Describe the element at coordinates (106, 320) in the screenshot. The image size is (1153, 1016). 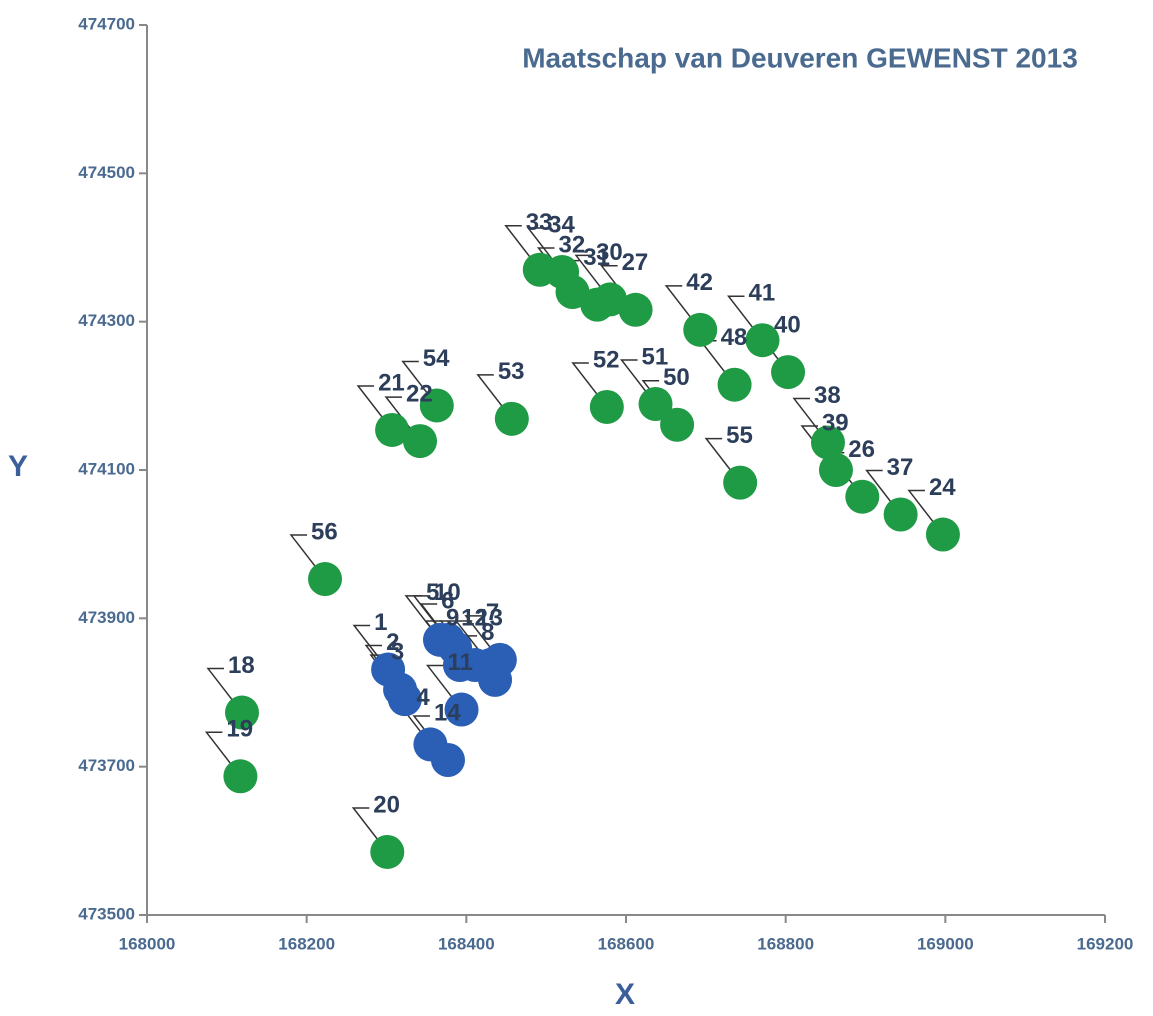
I see `y-tick-label: 474300` at that location.